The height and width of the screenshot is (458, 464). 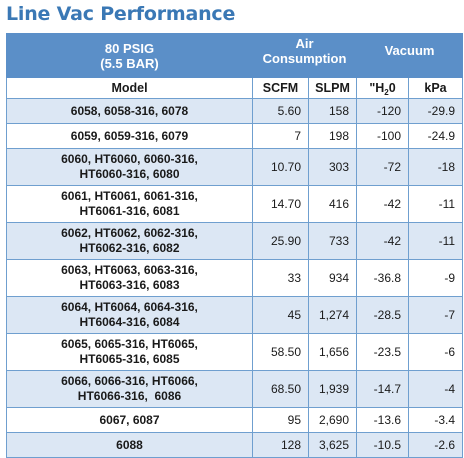 I want to click on model-line1: 6064, HT6064, 6064-316,, so click(x=129, y=307).